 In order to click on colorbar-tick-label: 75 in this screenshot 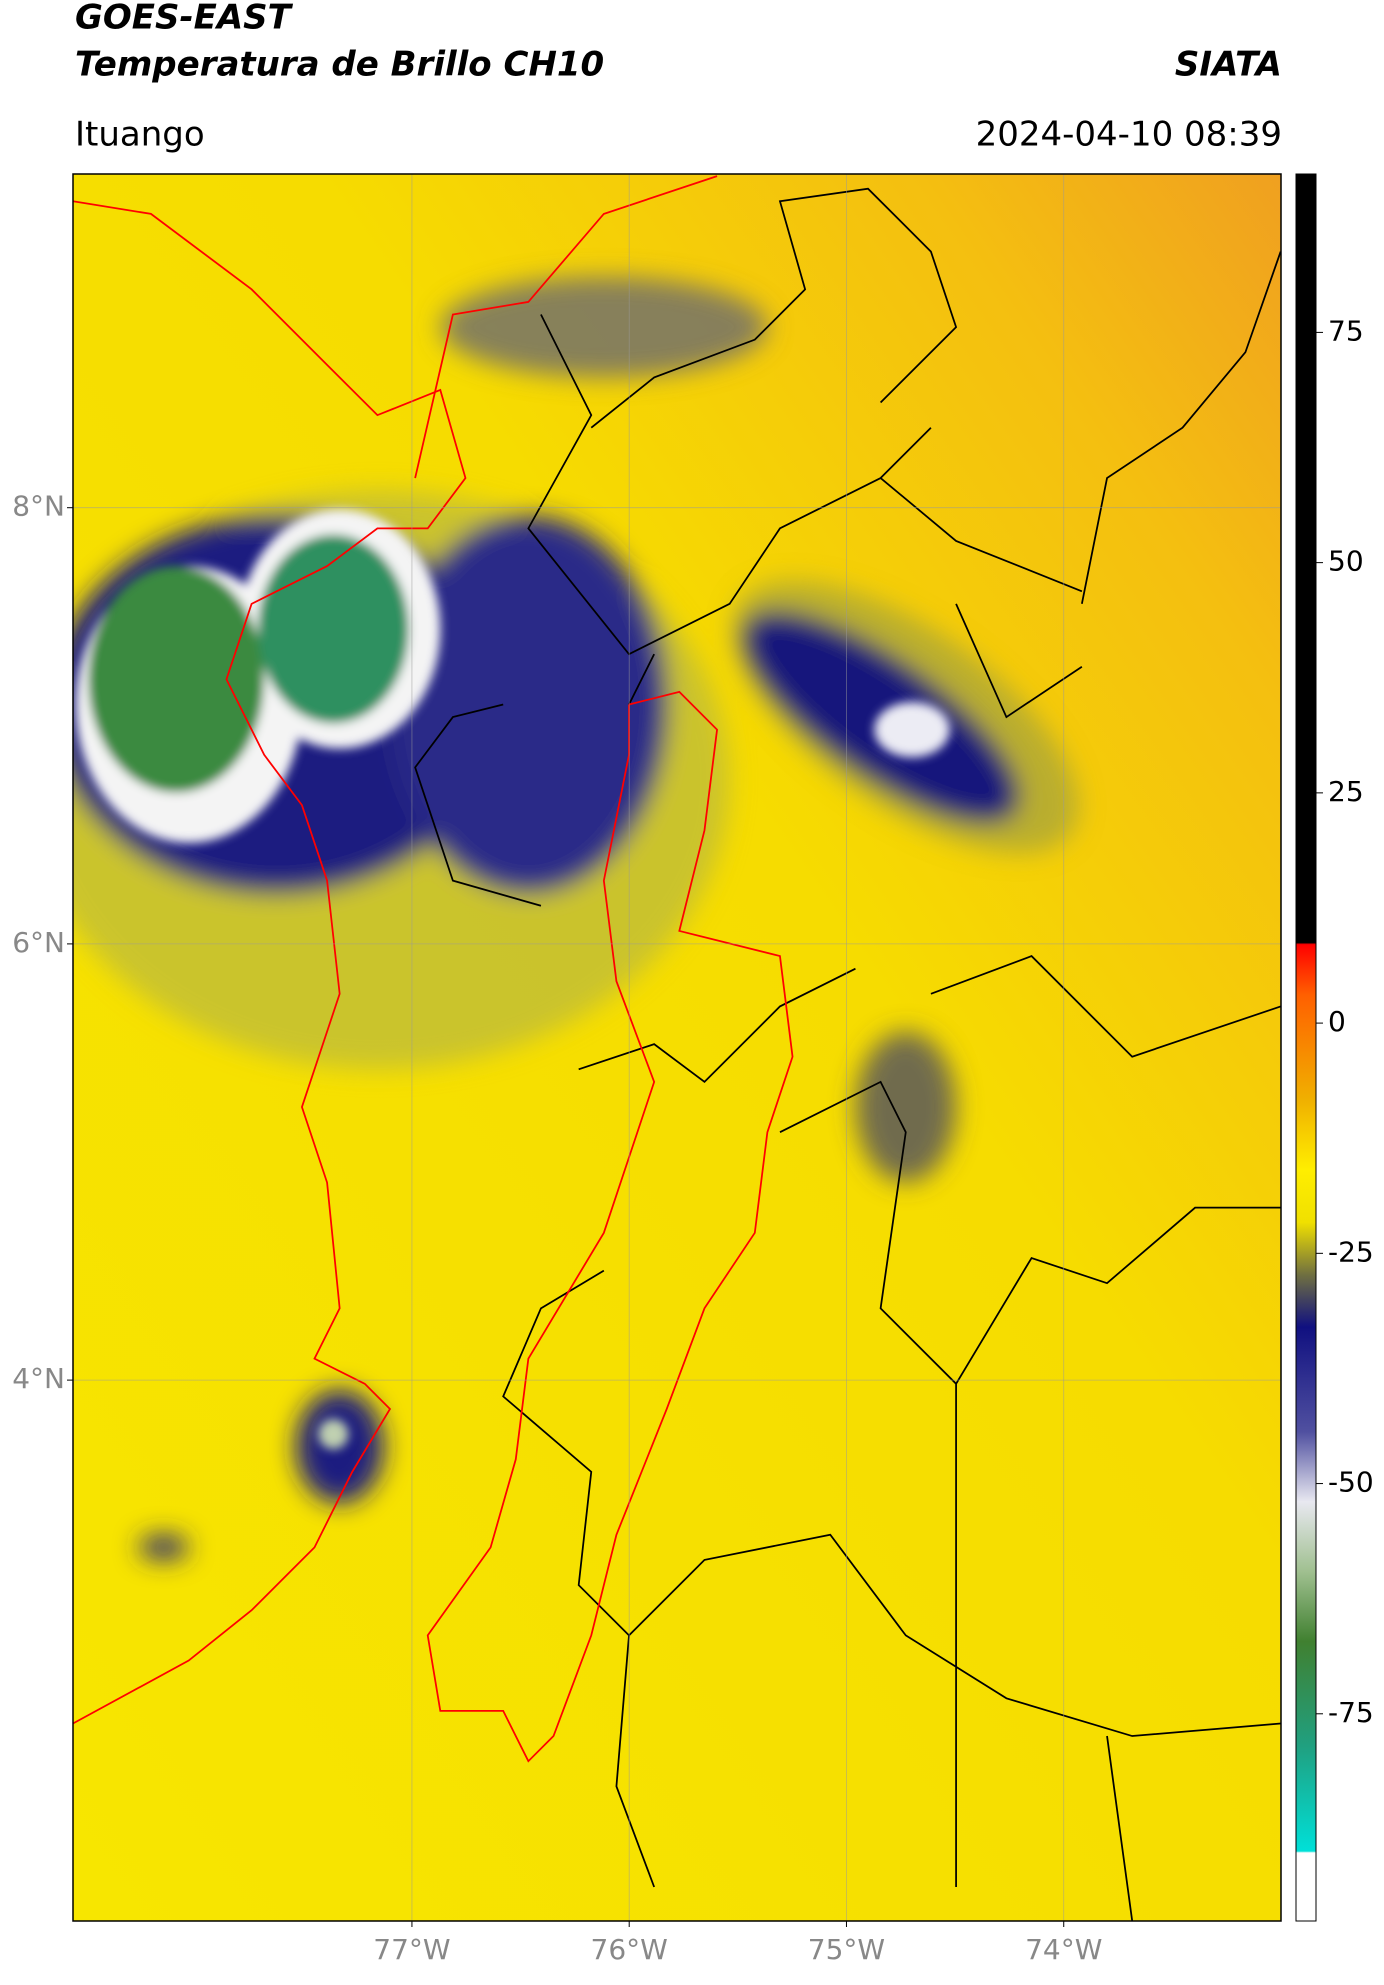, I will do `click(1346, 330)`.